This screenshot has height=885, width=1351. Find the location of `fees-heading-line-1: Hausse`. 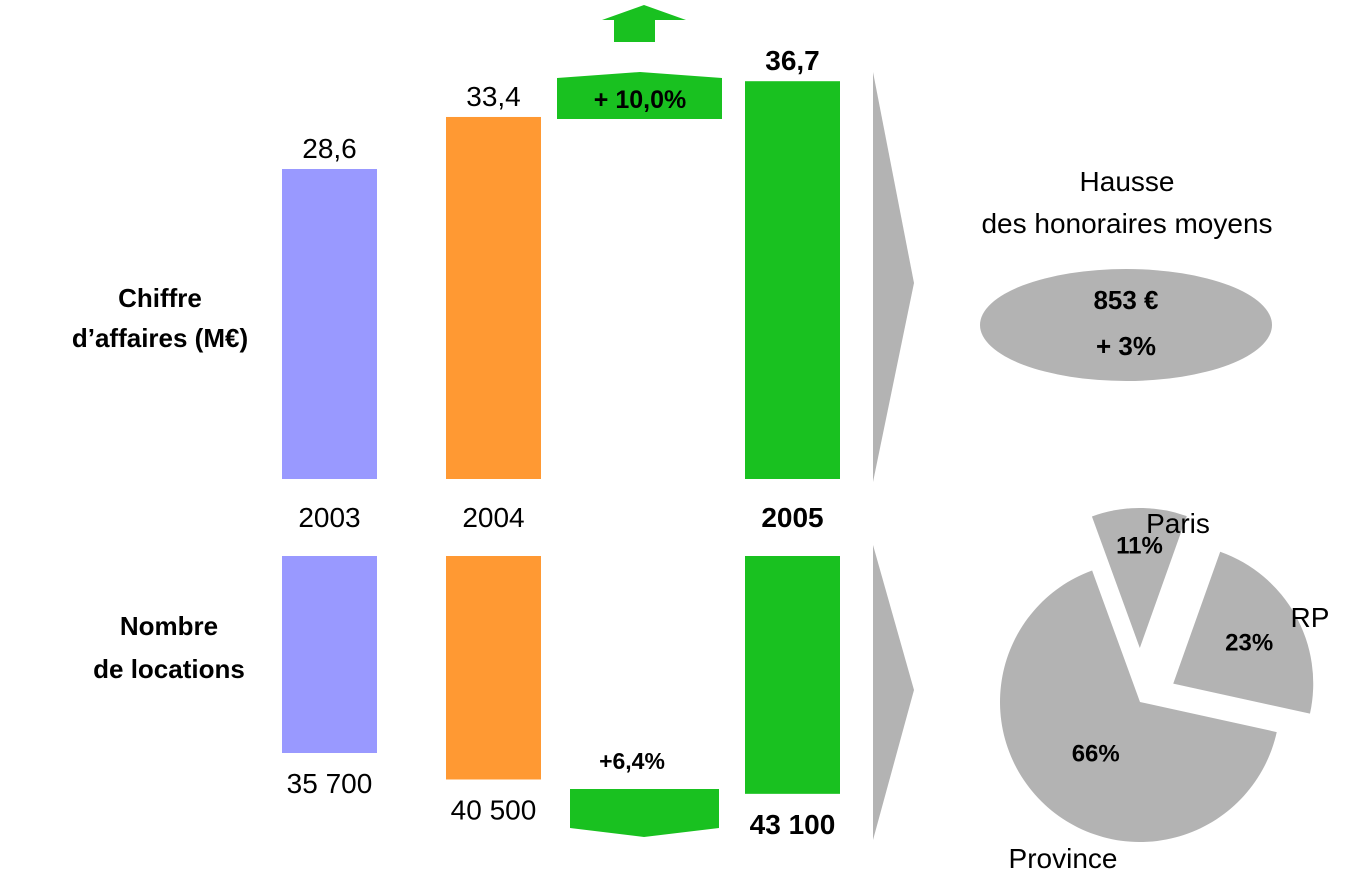

fees-heading-line-1: Hausse is located at coordinates (1127, 181).